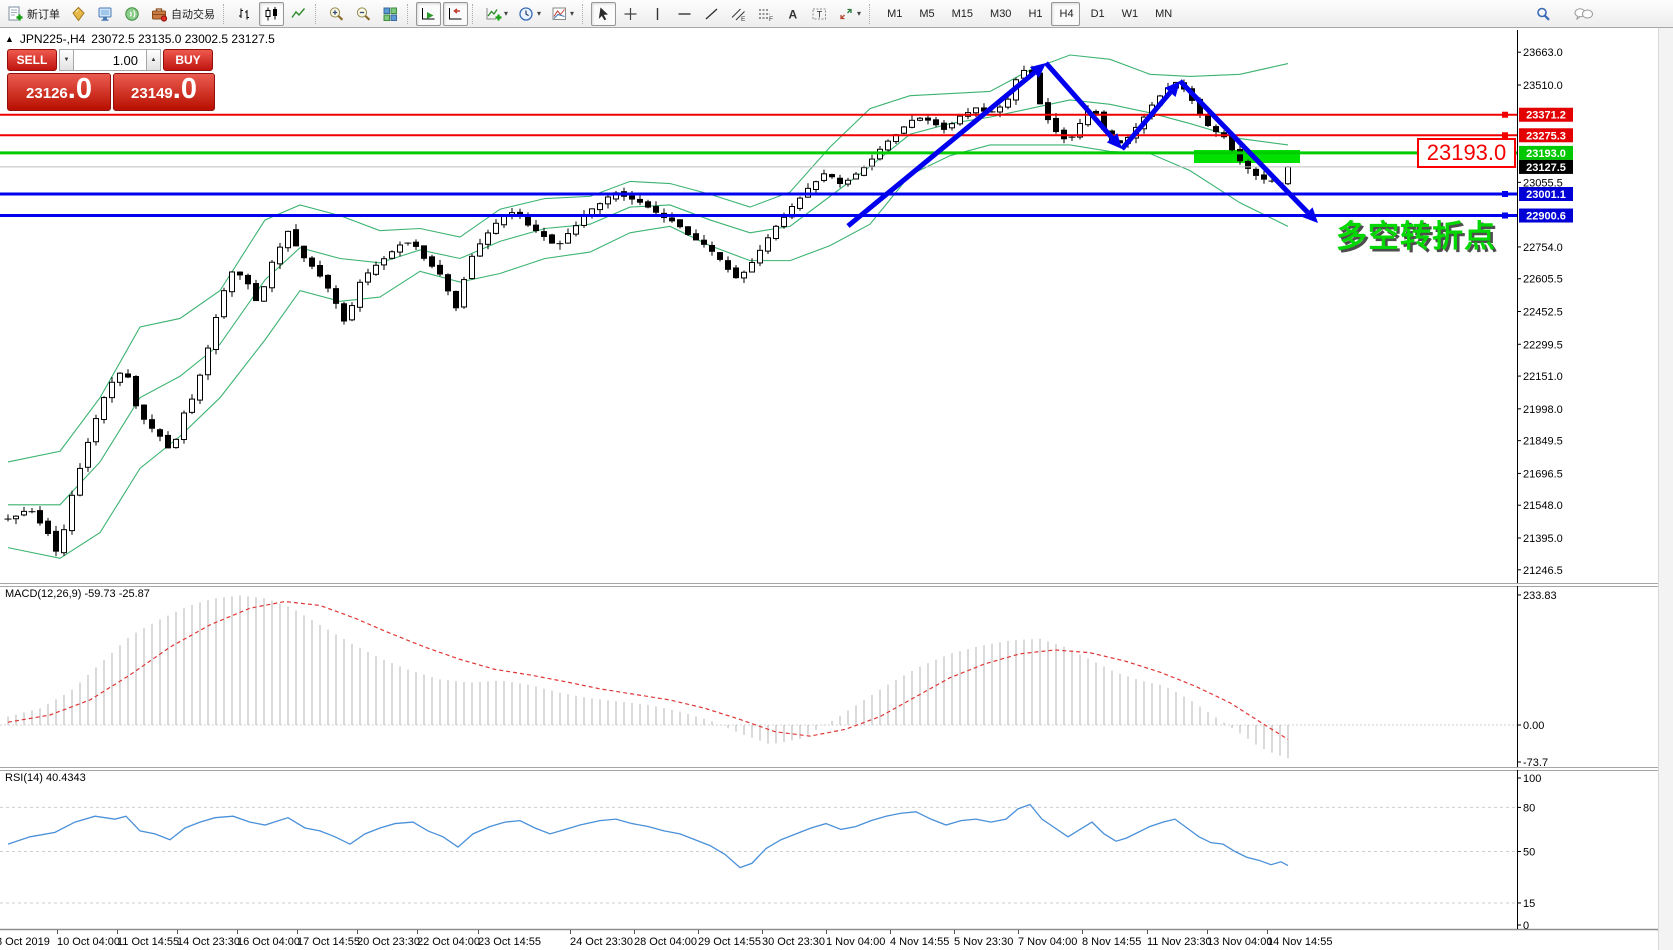 This screenshot has width=1673, height=950. I want to click on toolbar-separator, so click(474, 13).